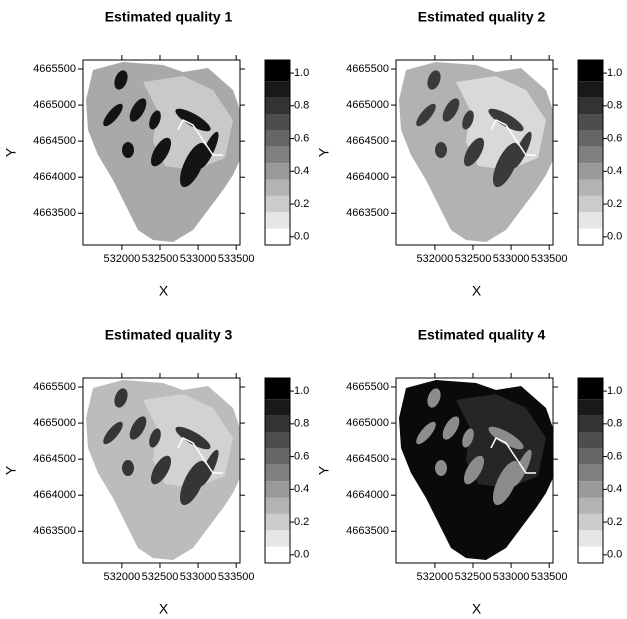  Describe the element at coordinates (614, 106) in the screenshot. I see `colorbar-tick-label: 0.8` at that location.